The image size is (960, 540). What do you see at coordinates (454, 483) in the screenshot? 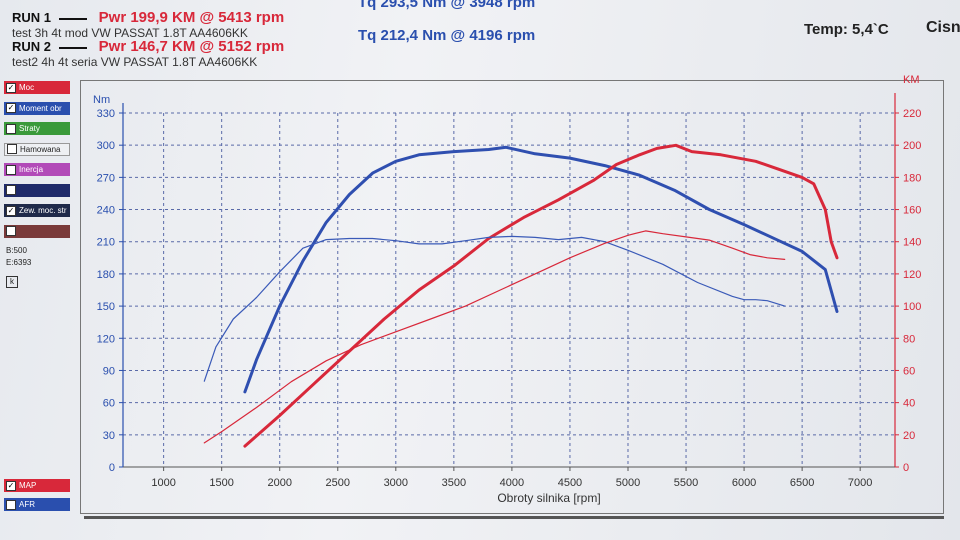
I see `x-tick-label: 3500` at bounding box center [454, 483].